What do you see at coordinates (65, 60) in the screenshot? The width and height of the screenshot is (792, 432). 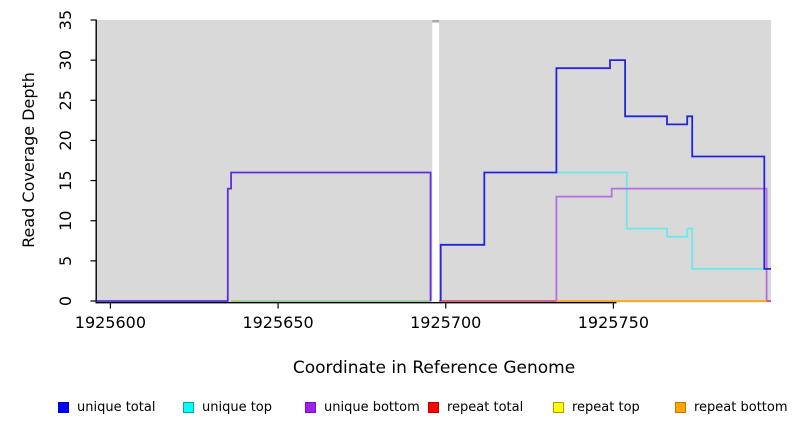 I see `y-tick-label: 30` at bounding box center [65, 60].